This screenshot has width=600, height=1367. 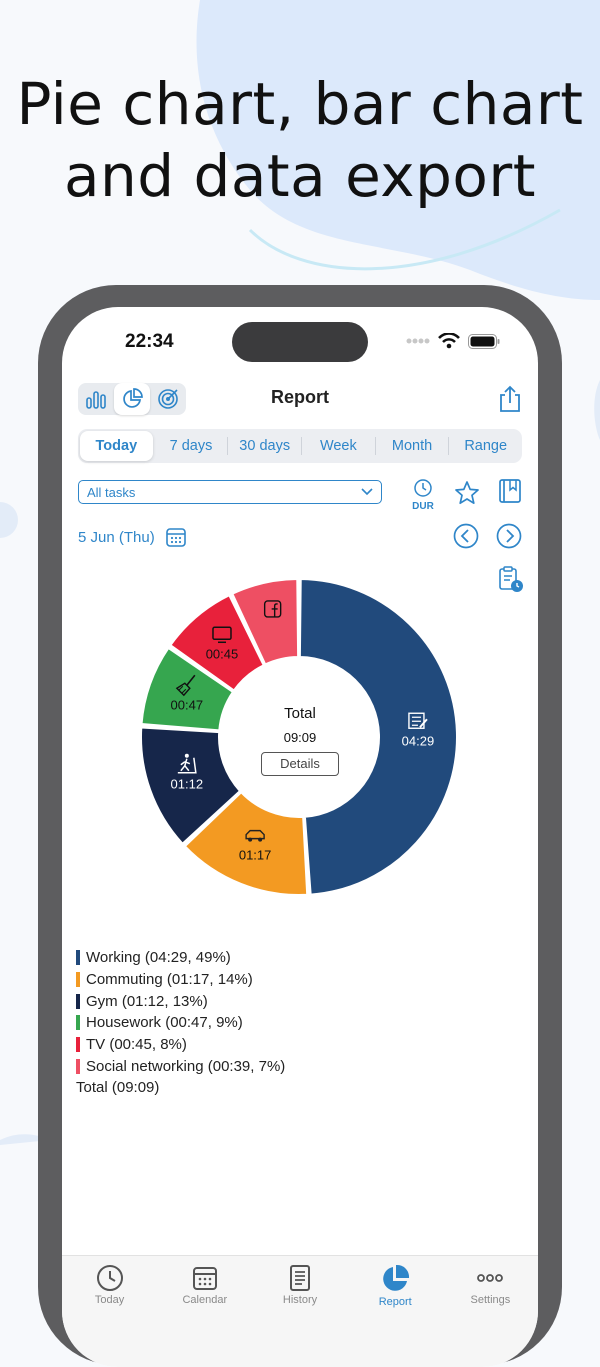 What do you see at coordinates (205, 1300) in the screenshot?
I see `tab-label: Calendar` at bounding box center [205, 1300].